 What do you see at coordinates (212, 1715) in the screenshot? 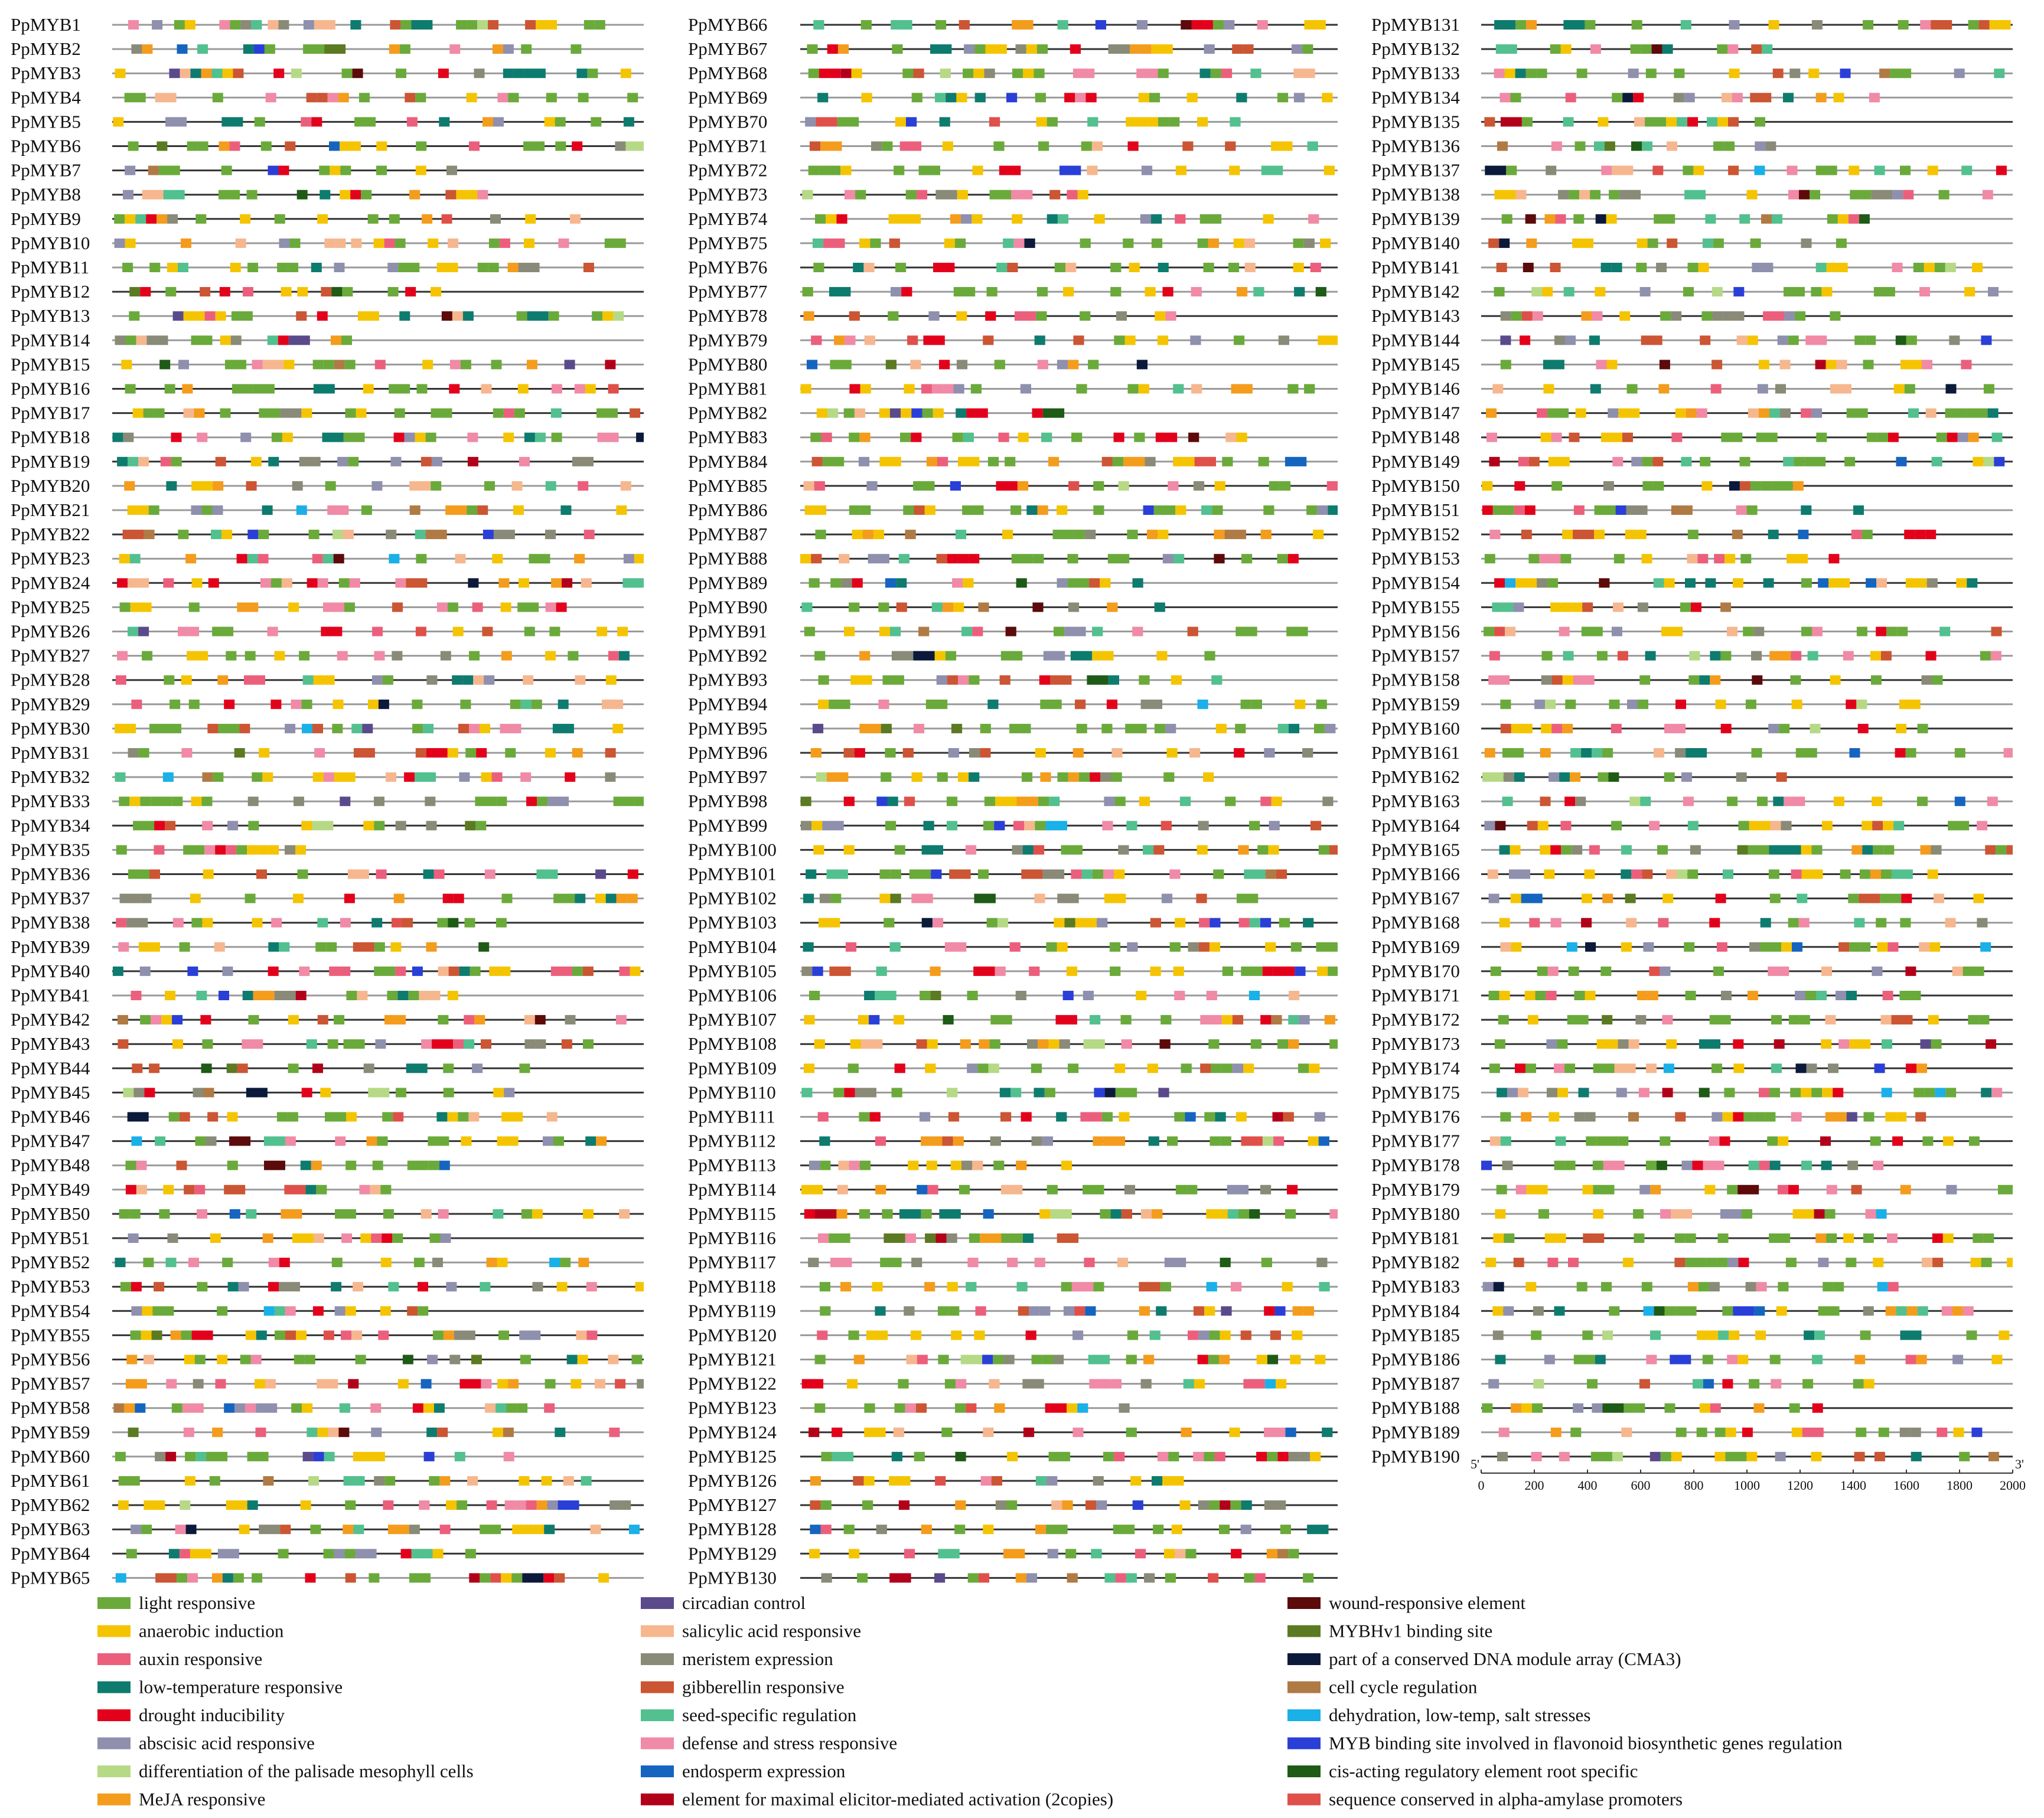
I see `legend-label: drought inducibility` at bounding box center [212, 1715].